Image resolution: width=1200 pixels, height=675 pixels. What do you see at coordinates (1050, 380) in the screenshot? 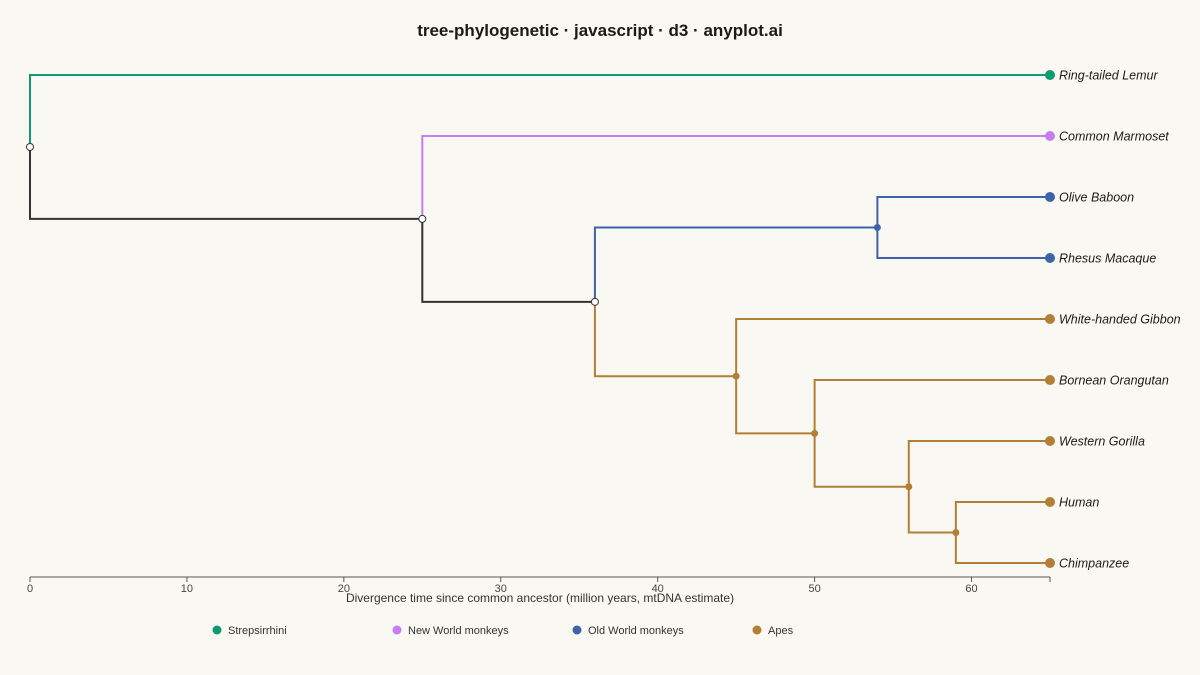
I see `leaf-marker-bornean-orangutan` at bounding box center [1050, 380].